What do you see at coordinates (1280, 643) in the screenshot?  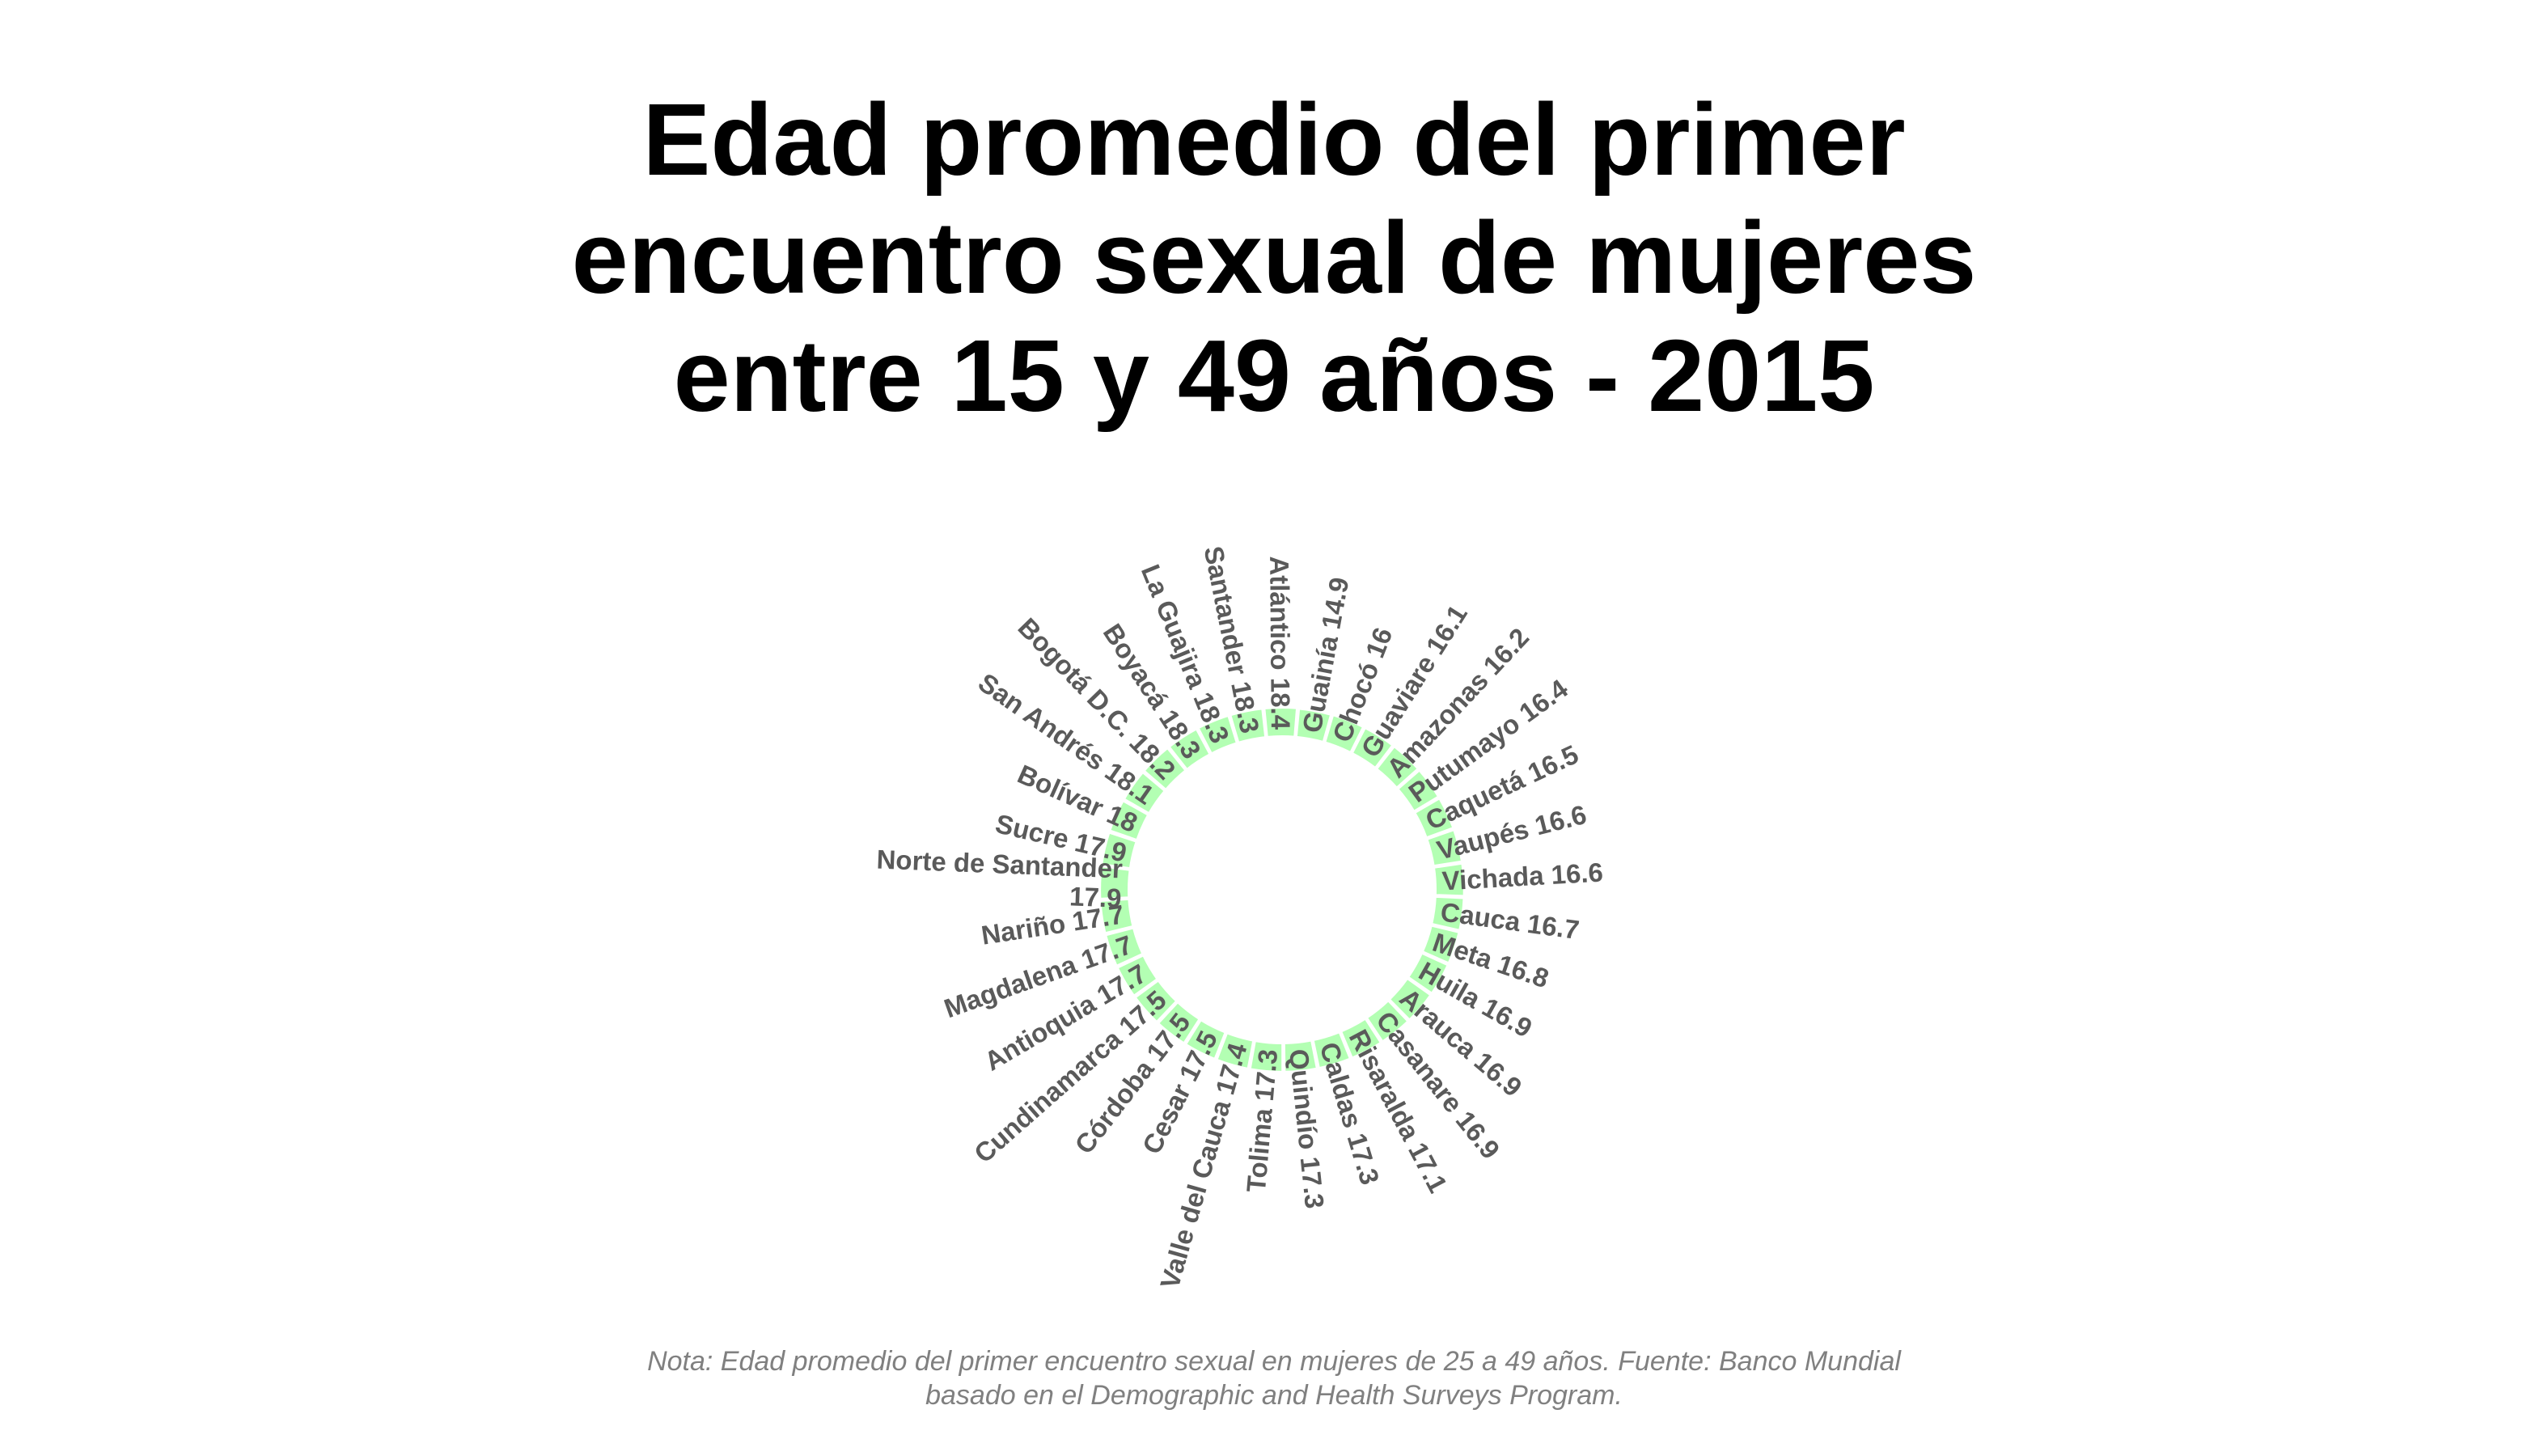 I see `bar-label-33: Atlántico 18.4` at bounding box center [1280, 643].